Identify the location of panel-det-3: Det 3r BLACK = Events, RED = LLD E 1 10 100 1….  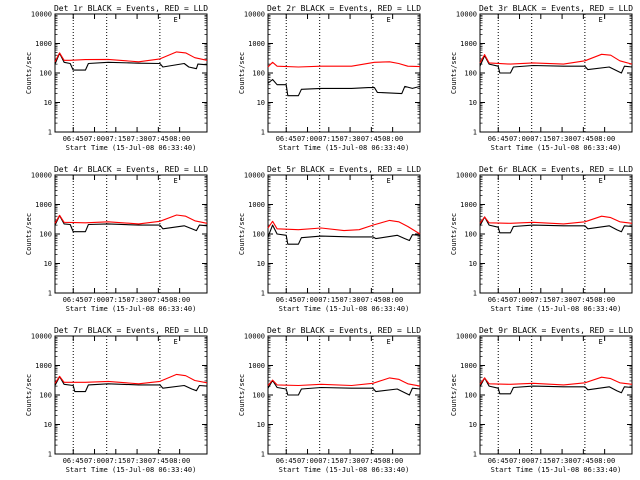
(541, 78).